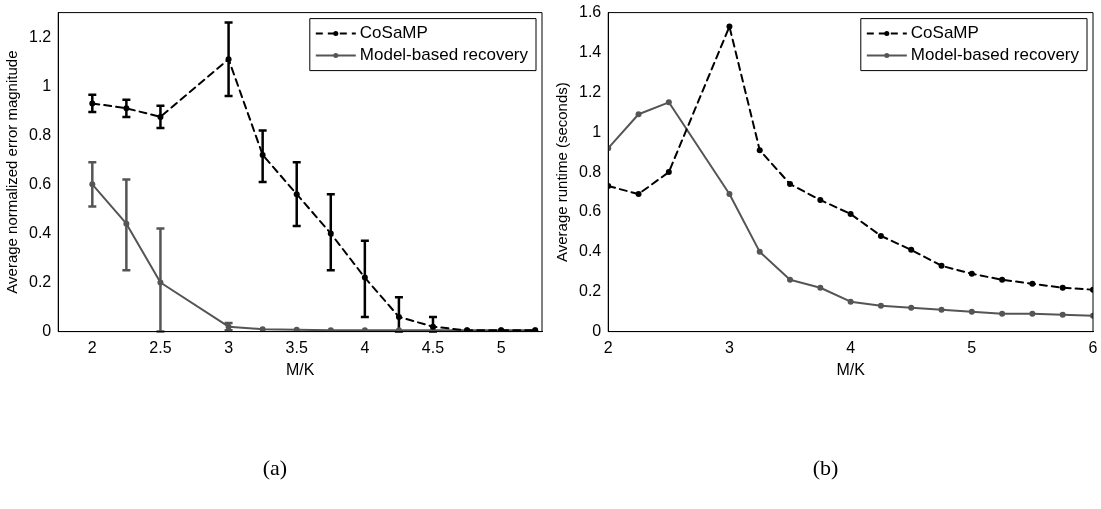  I want to click on text: (a), so click(275, 468).